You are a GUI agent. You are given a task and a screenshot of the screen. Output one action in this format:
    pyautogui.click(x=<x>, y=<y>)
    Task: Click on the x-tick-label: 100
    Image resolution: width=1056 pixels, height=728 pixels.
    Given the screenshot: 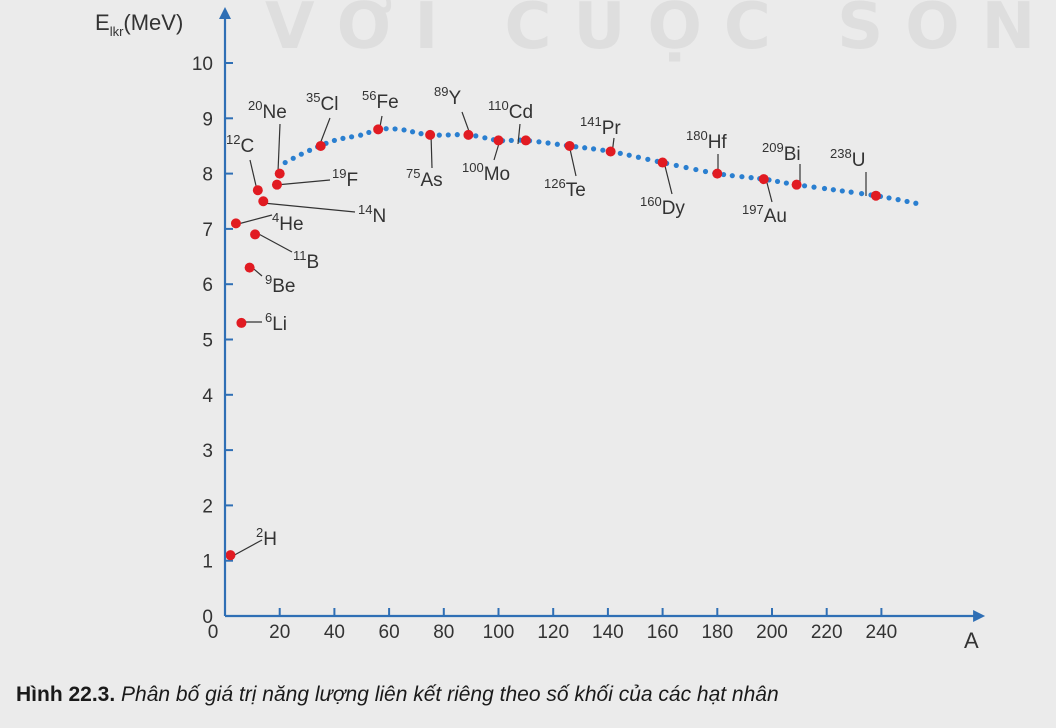 What is the action you would take?
    pyautogui.click(x=499, y=632)
    